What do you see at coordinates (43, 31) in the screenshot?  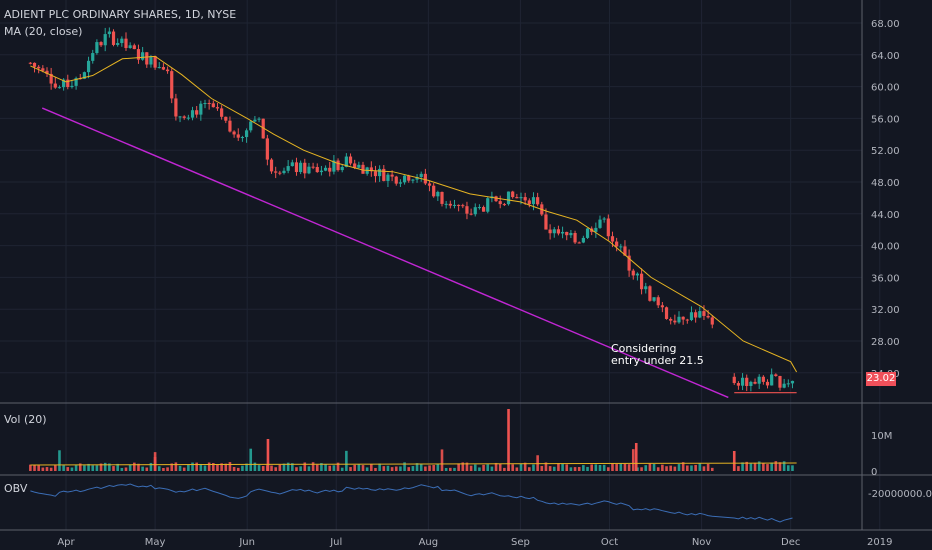 I see `ma-legend-label: MA (20, close)` at bounding box center [43, 31].